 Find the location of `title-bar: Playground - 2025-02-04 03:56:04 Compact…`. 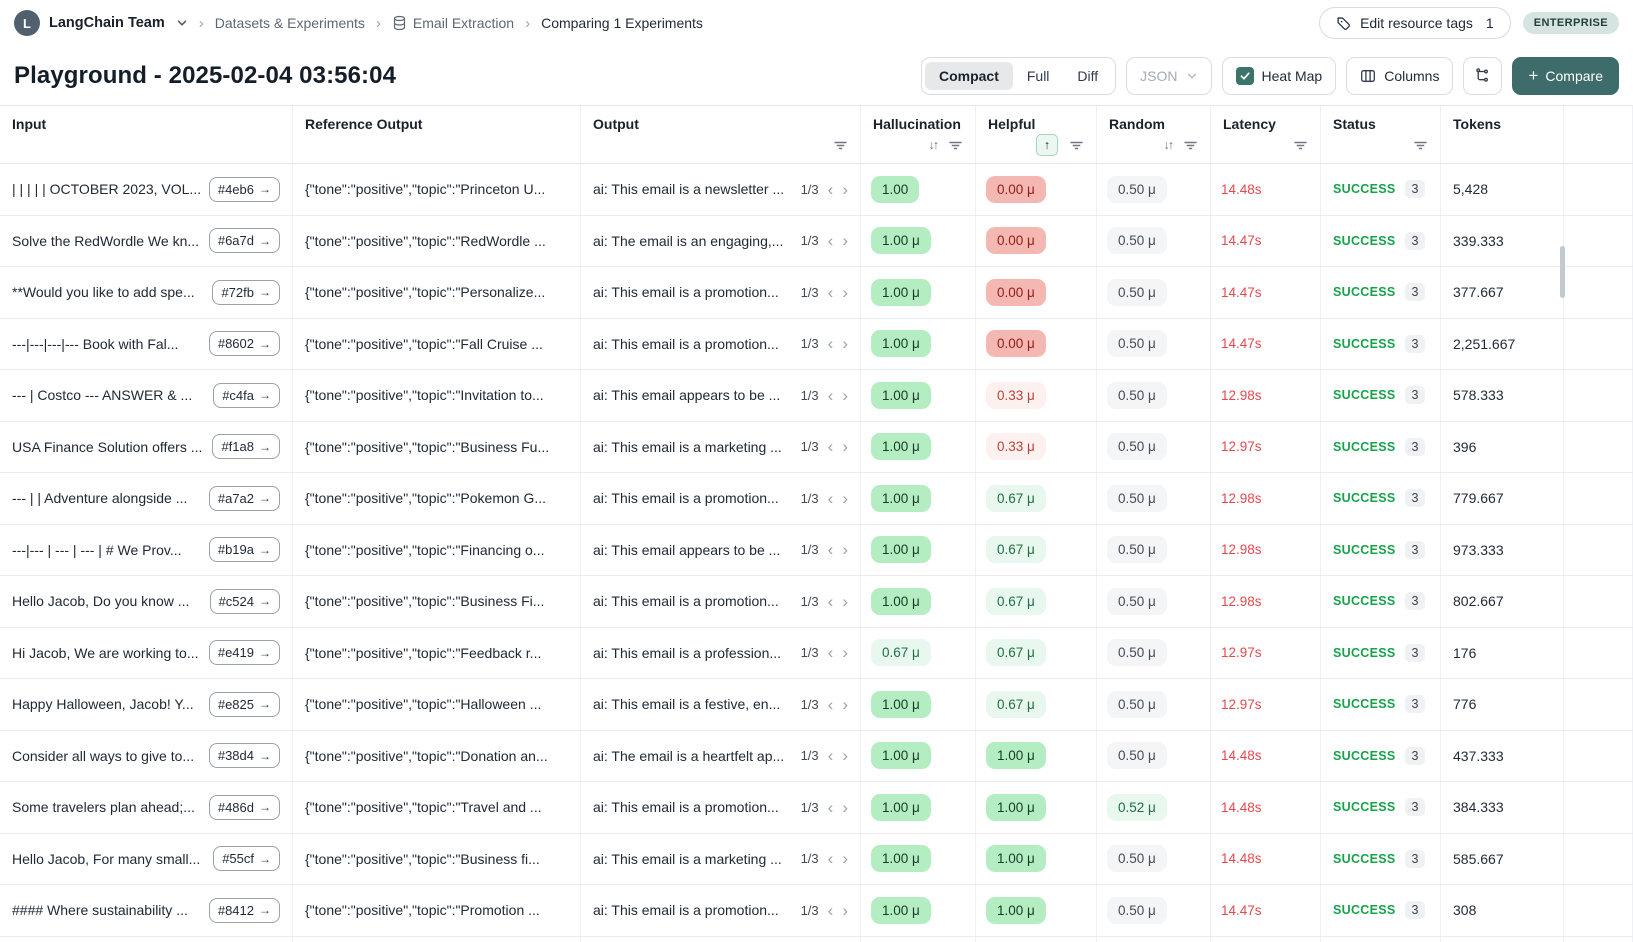

title-bar: Playground - 2025-02-04 03:56:04 Compact… is located at coordinates (816, 75).